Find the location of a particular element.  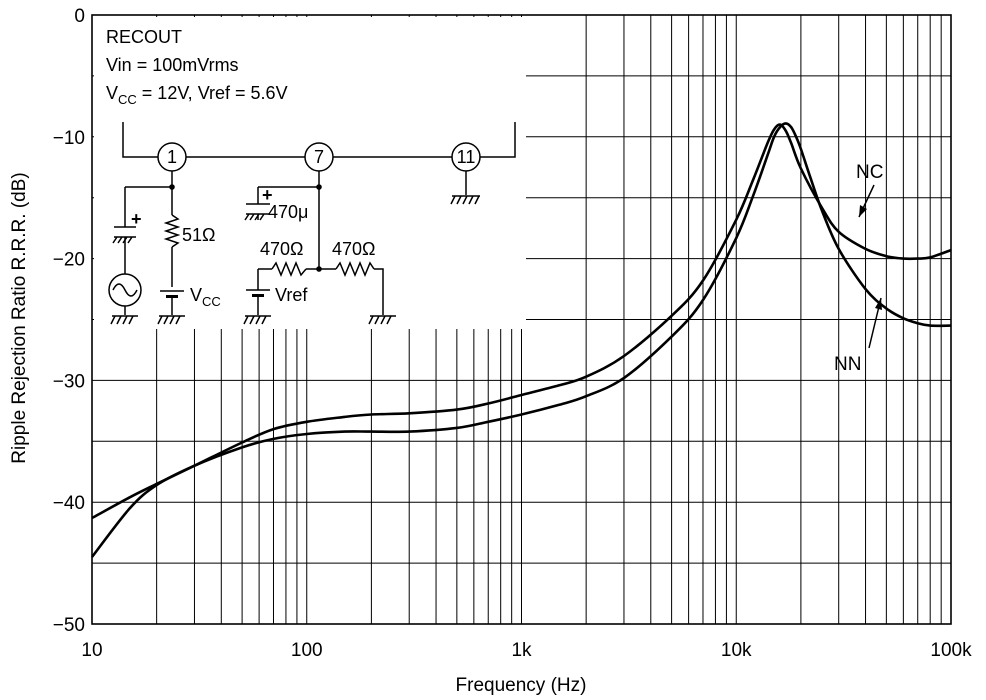

input-cap-plus: + is located at coordinates (136, 219).